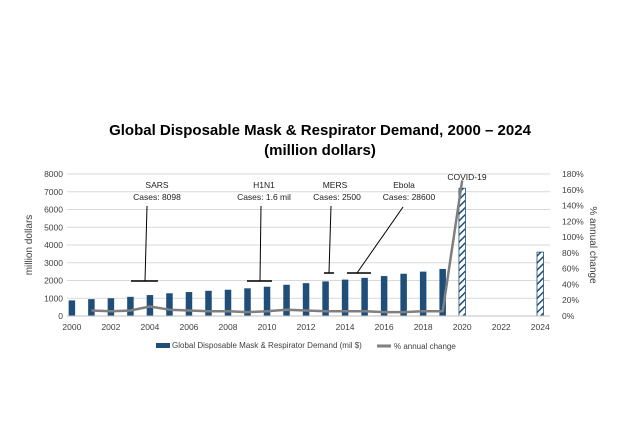  I want to click on annotation-label-mers: MERS, so click(335, 185).